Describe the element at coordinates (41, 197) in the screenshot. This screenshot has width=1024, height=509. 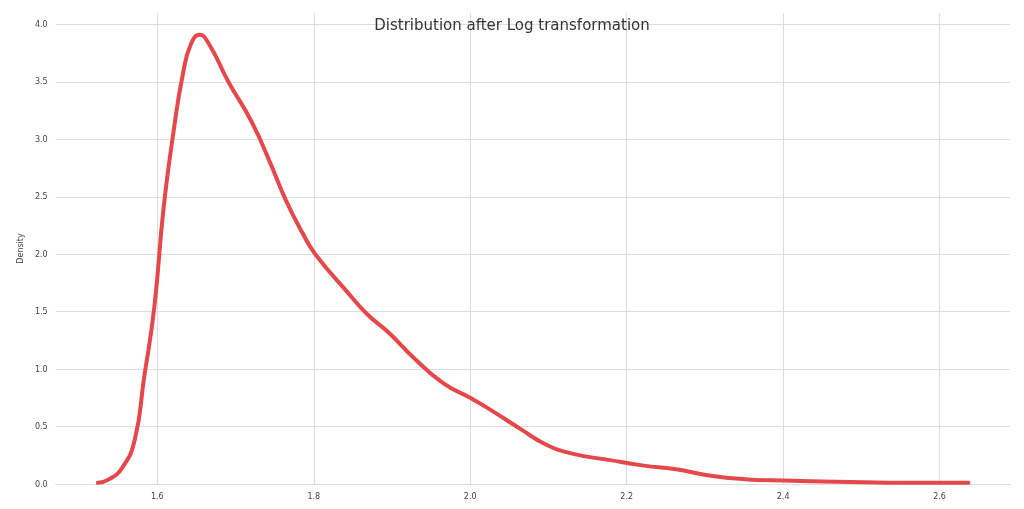
I see `y-tick-label: 2.5` at that location.